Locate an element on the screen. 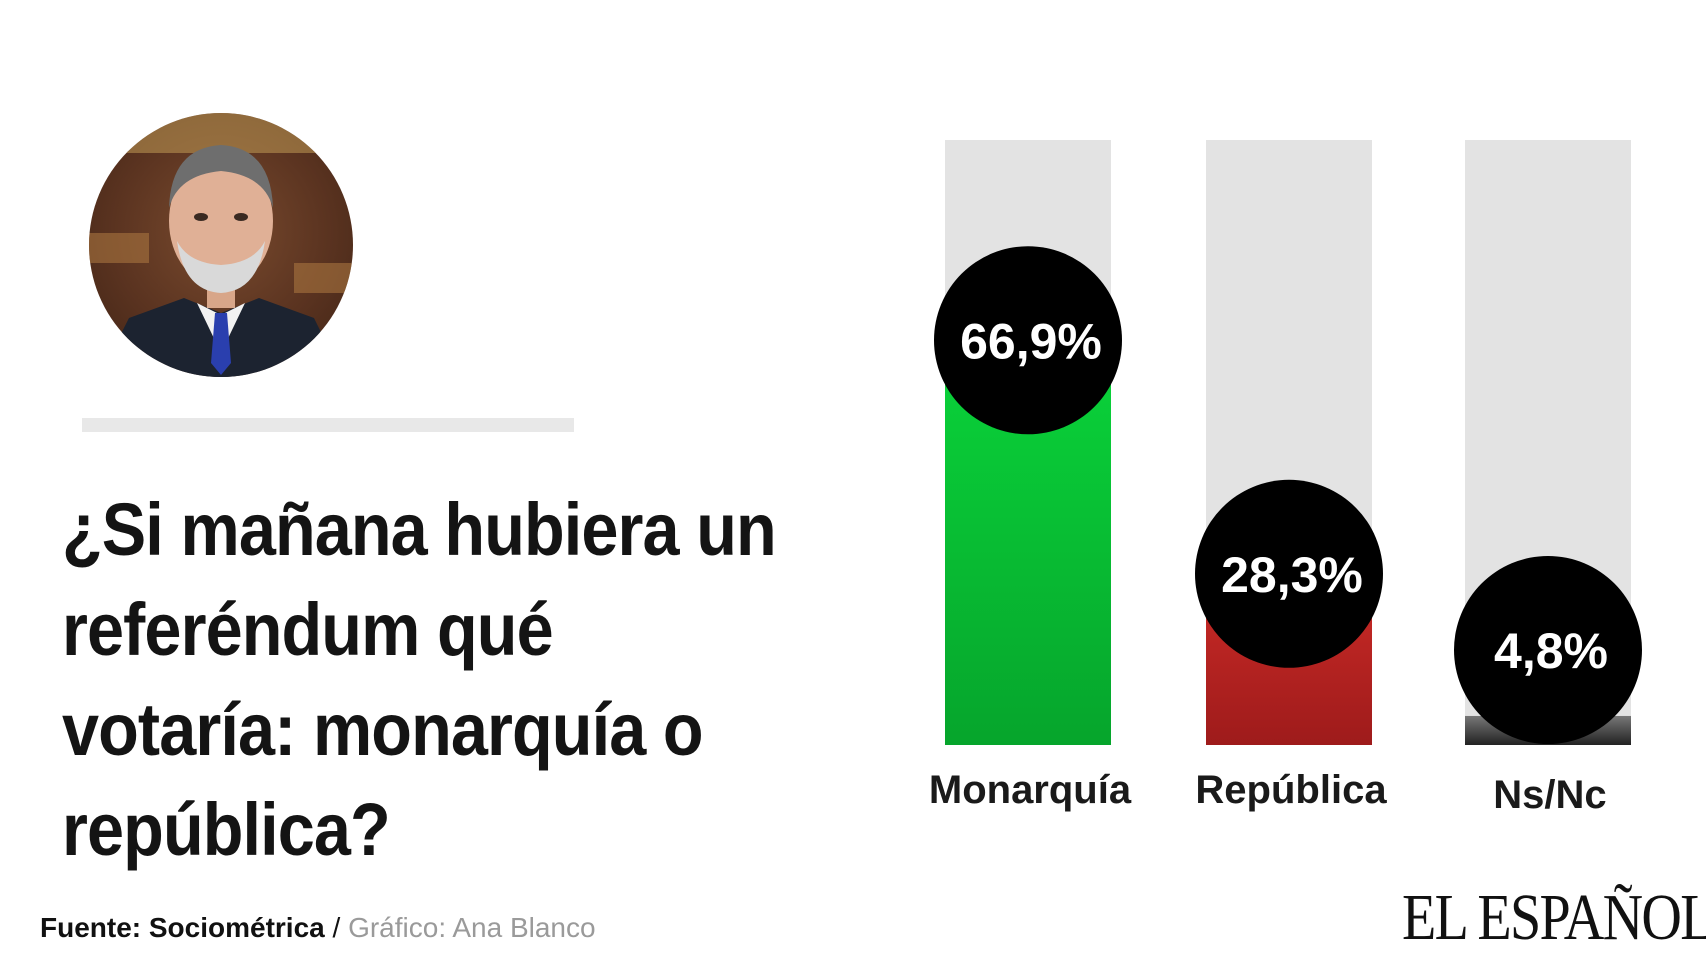  value-label-ns-nc: 4,8% is located at coordinates (1551, 651).